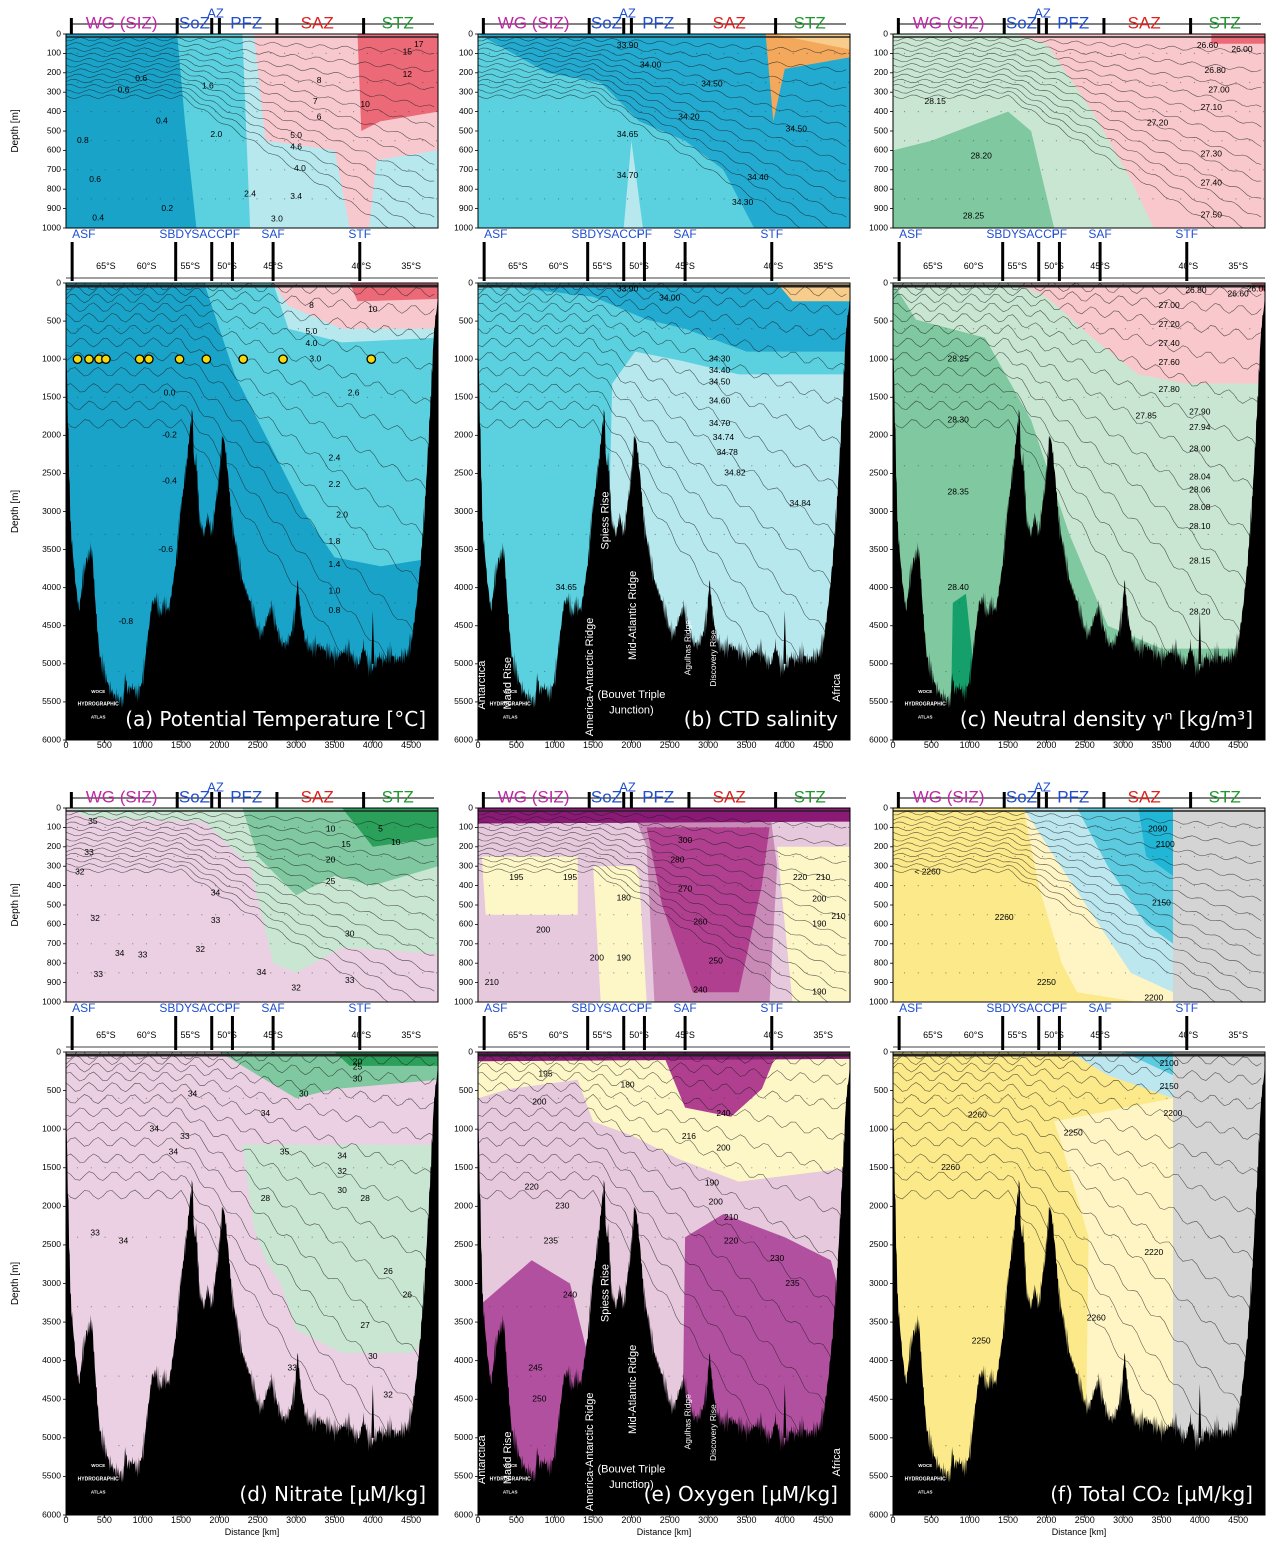 The height and width of the screenshot is (1555, 1268). What do you see at coordinates (373, 637) in the screenshot?
I see `seamount-spike` at bounding box center [373, 637].